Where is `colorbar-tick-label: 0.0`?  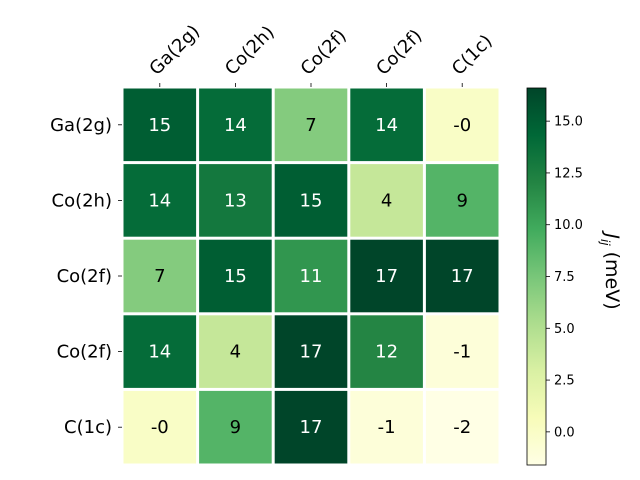 colorbar-tick-label: 0.0 is located at coordinates (564, 432).